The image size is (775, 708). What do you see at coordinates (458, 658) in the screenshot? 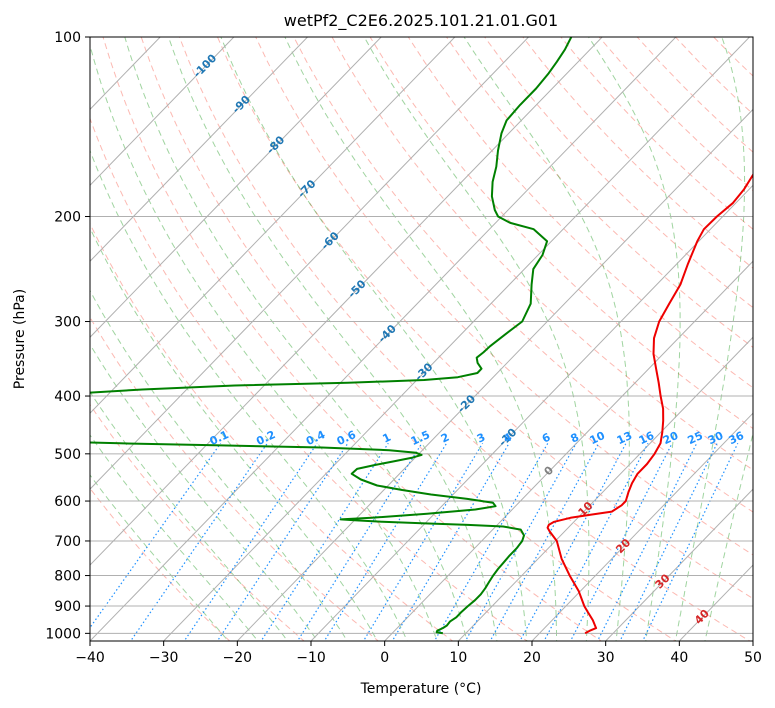
I see `x-tick-label: 10` at bounding box center [458, 658].